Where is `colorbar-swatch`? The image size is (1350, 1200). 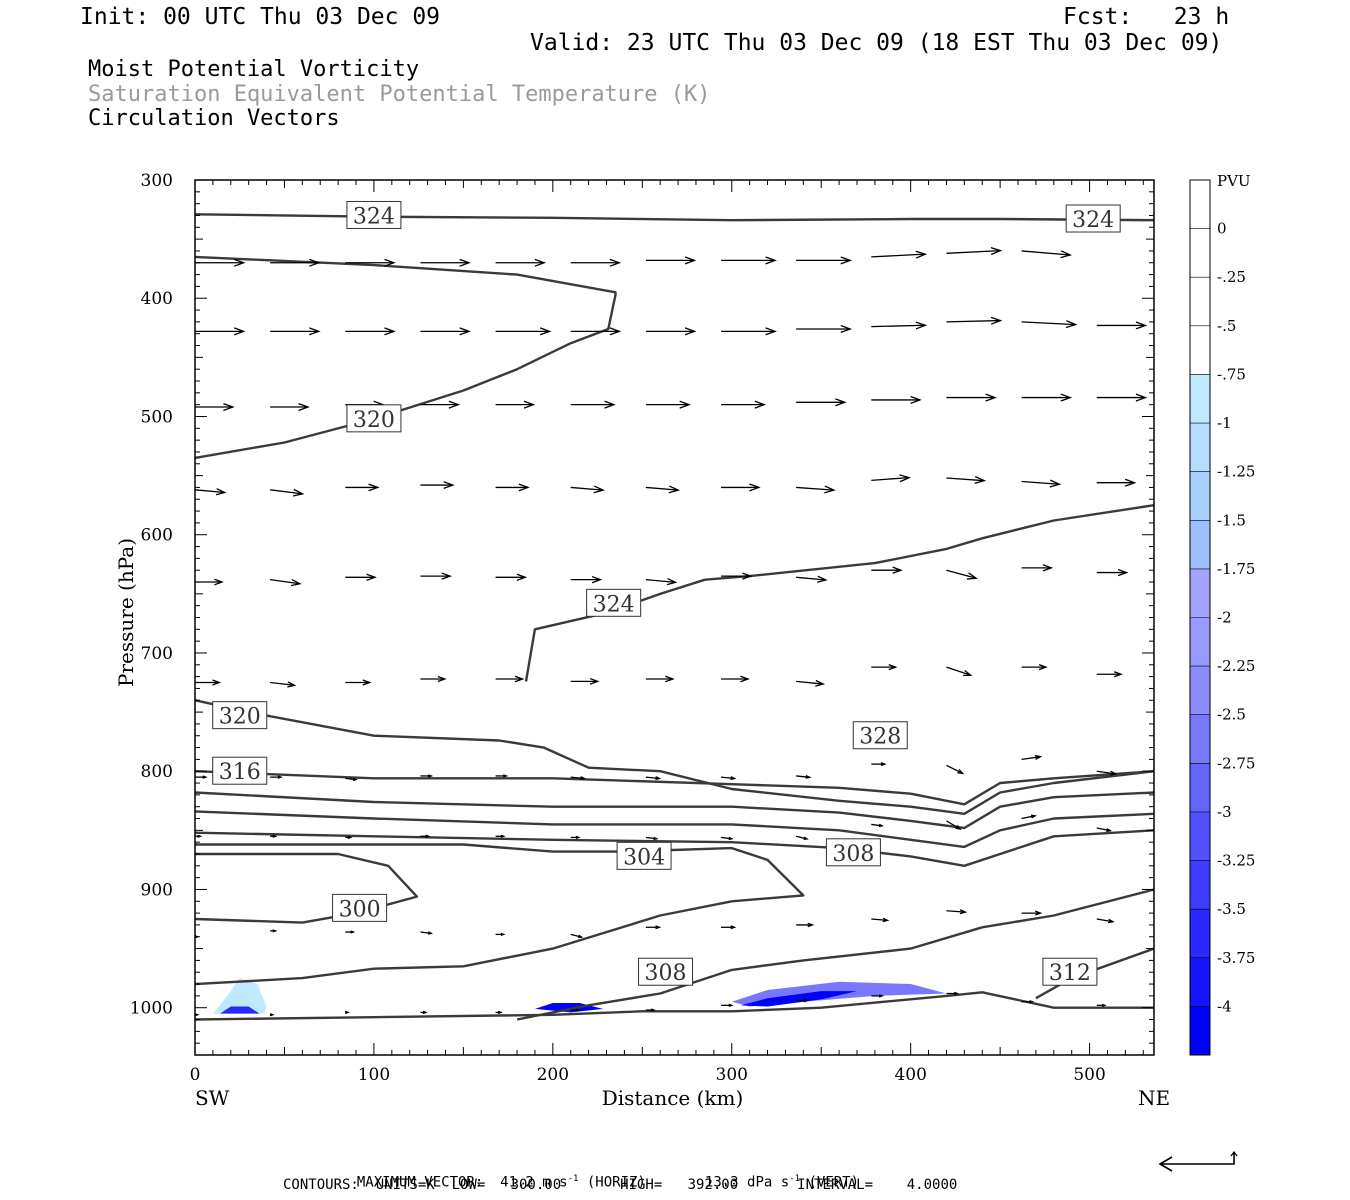 colorbar-swatch is located at coordinates (1200, 885).